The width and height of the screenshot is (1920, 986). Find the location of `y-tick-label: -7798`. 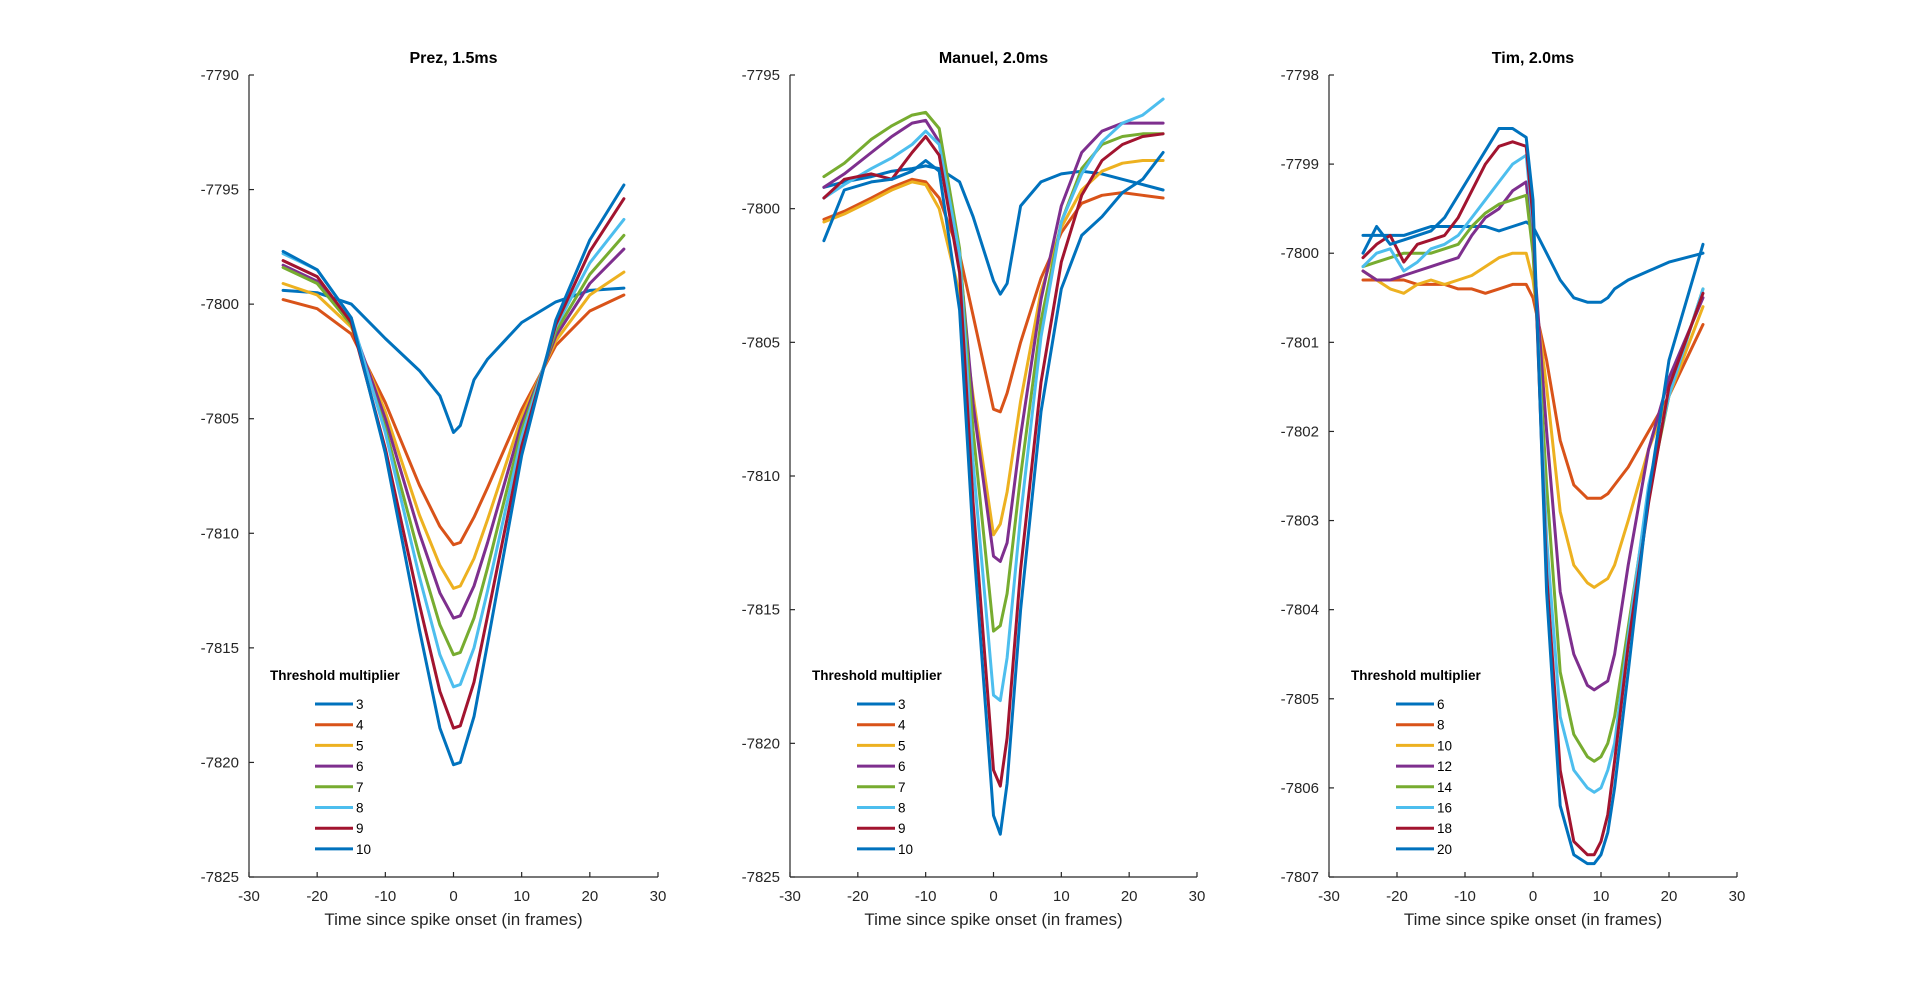

y-tick-label: -7798 is located at coordinates (1300, 75).